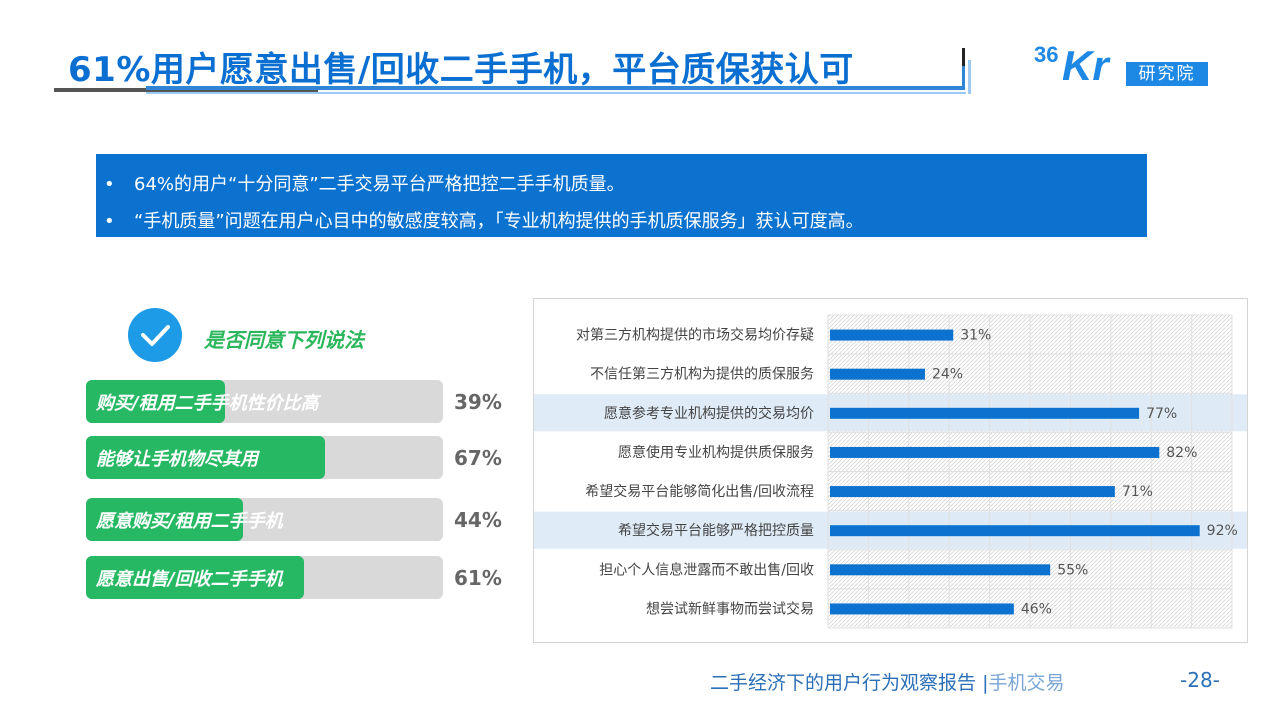  What do you see at coordinates (478, 578) in the screenshot?
I see `agreement-percent: 61%` at bounding box center [478, 578].